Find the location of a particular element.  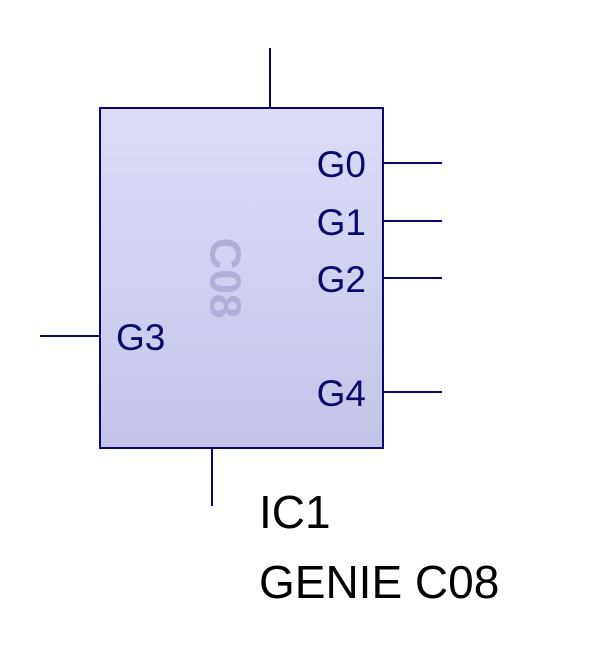

pin-label-g4: G4 is located at coordinates (341, 393).